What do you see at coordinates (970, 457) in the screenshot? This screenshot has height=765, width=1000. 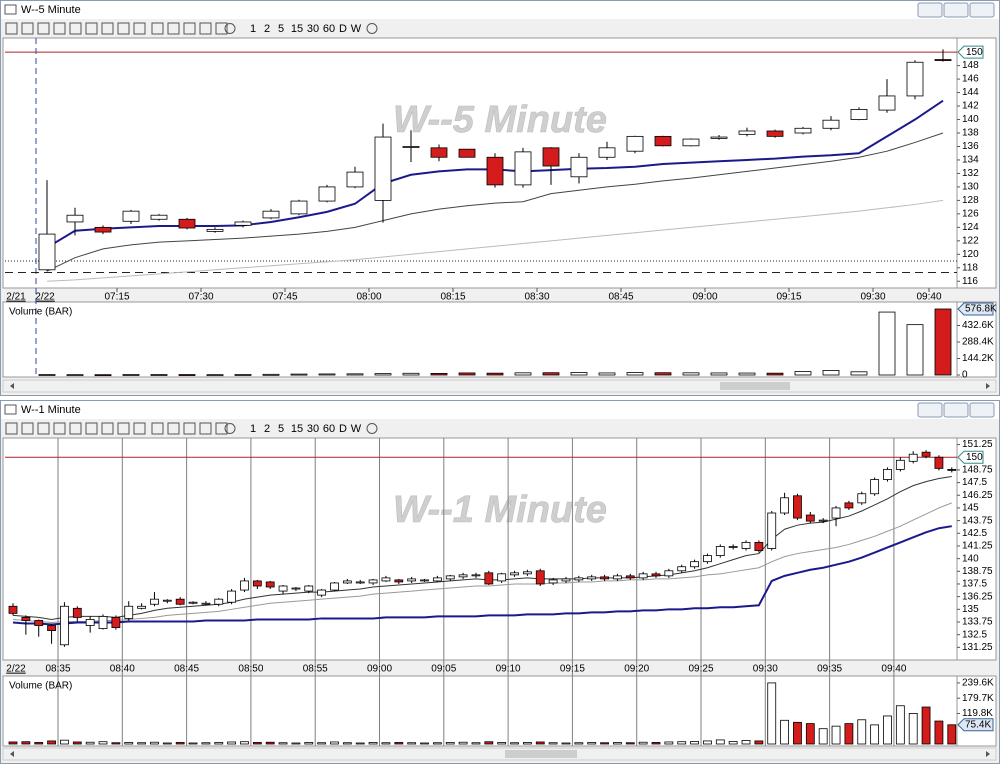 I see `price-tag` at bounding box center [970, 457].